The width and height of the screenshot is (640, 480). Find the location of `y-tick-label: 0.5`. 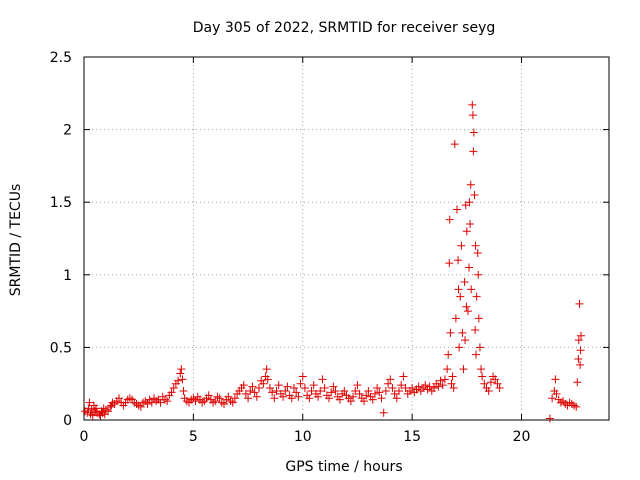

y-tick-label: 0.5 is located at coordinates (61, 348).